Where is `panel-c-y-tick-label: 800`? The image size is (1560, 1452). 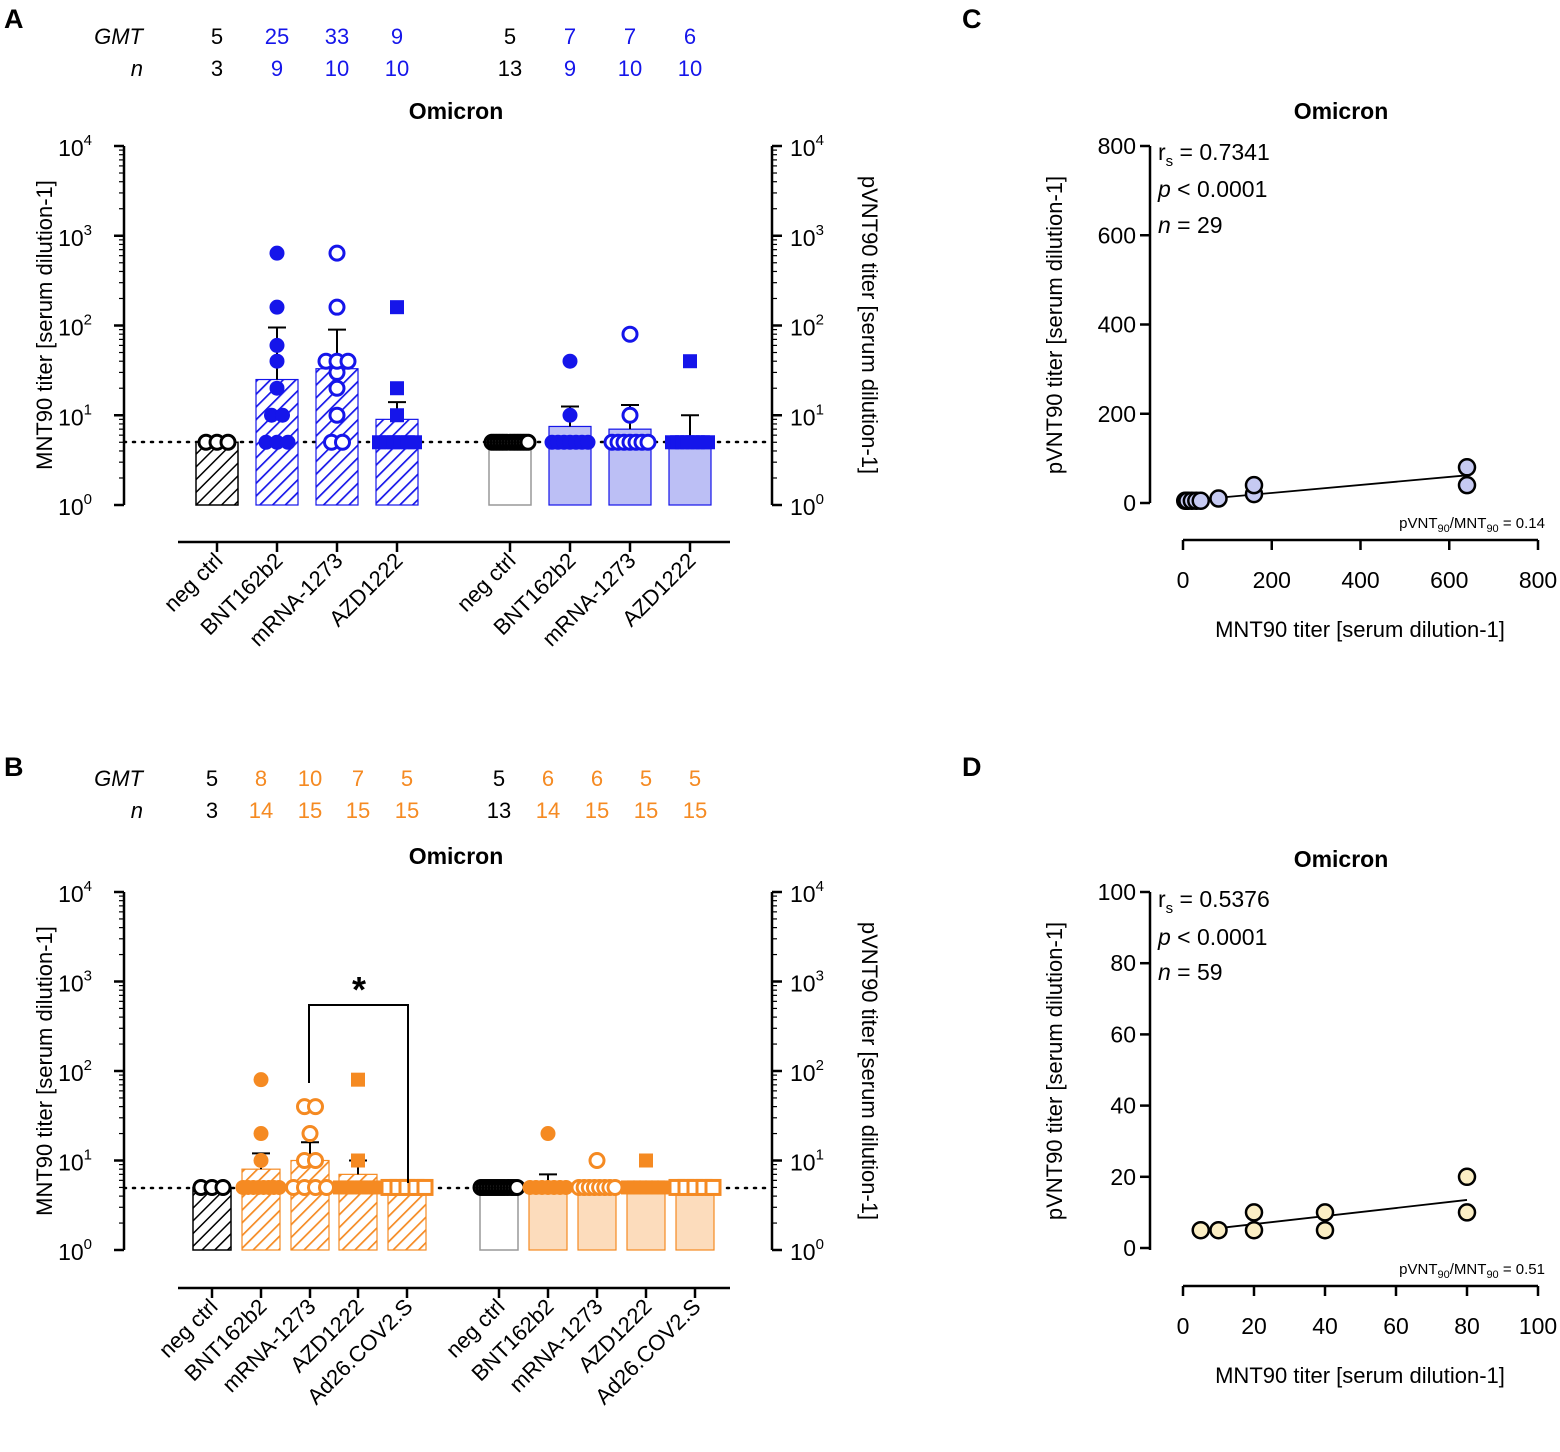
panel-c-y-tick-label: 800 is located at coordinates (1117, 146).